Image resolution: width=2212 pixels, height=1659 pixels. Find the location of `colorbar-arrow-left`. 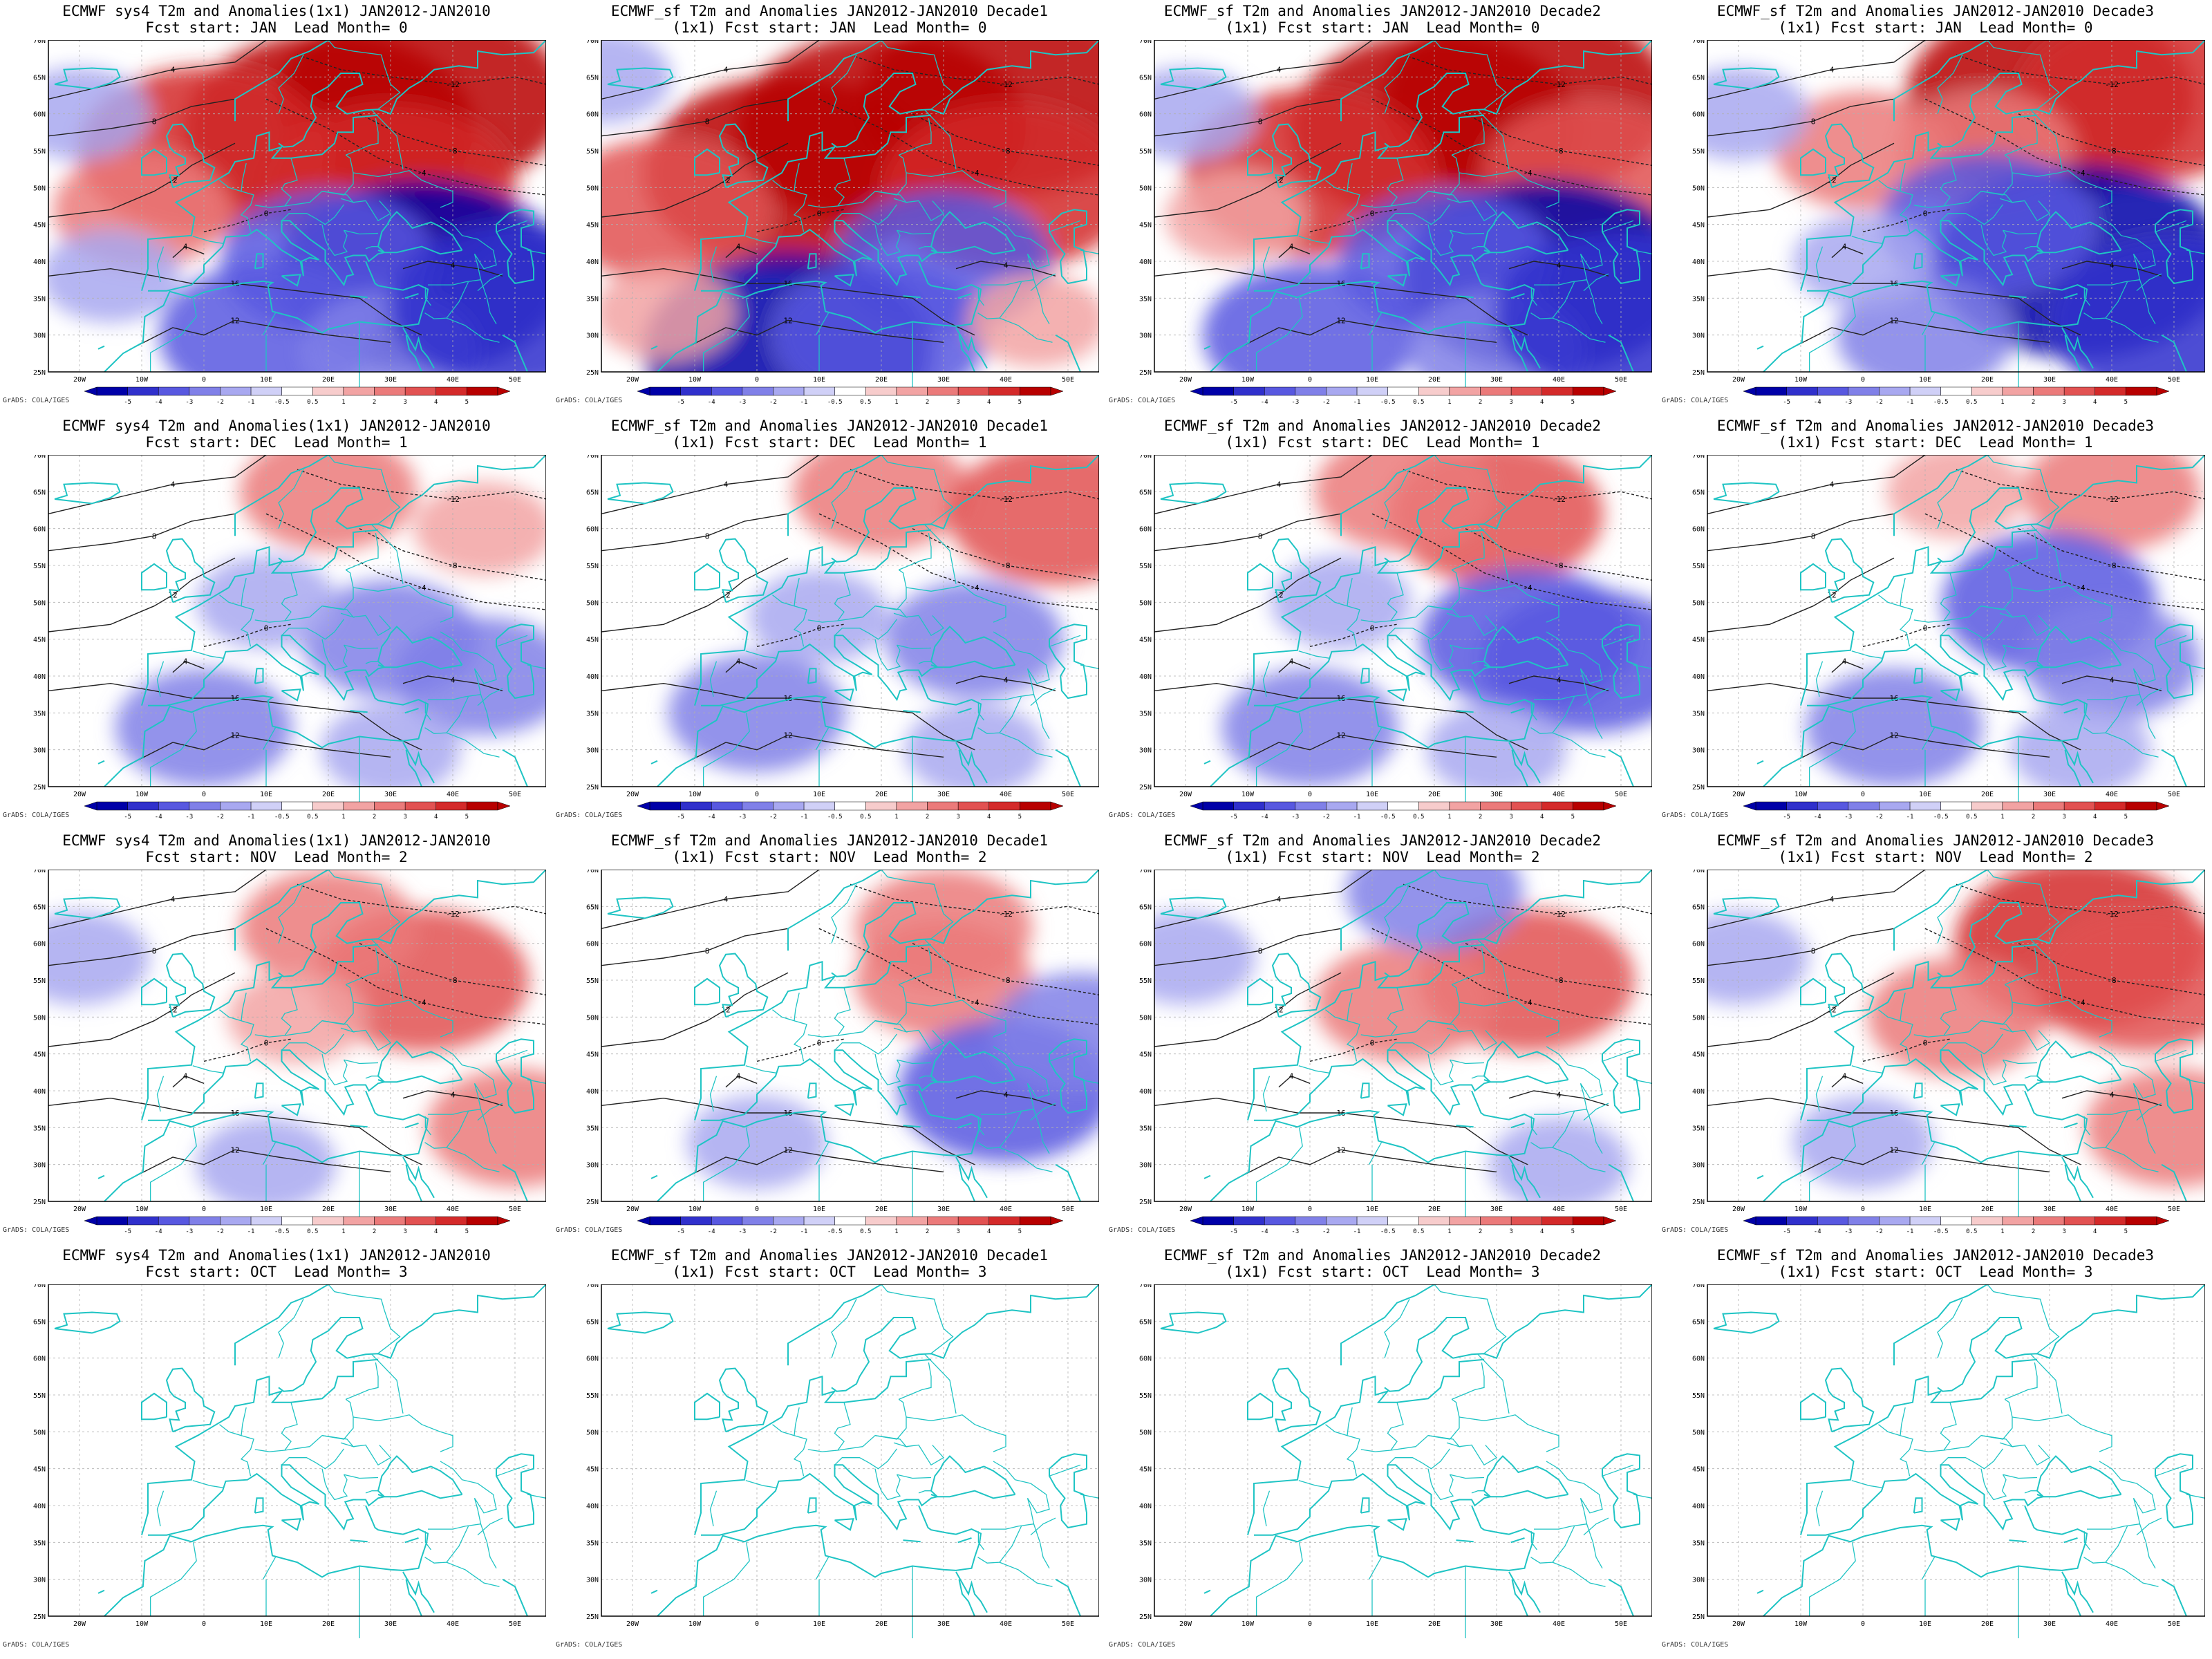

colorbar-arrow-left is located at coordinates (643, 1221).